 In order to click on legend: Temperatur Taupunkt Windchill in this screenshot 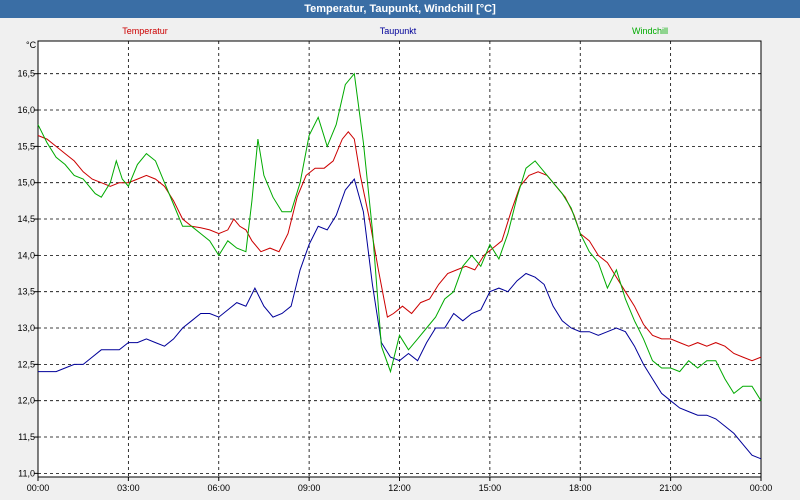, I will do `click(395, 31)`.